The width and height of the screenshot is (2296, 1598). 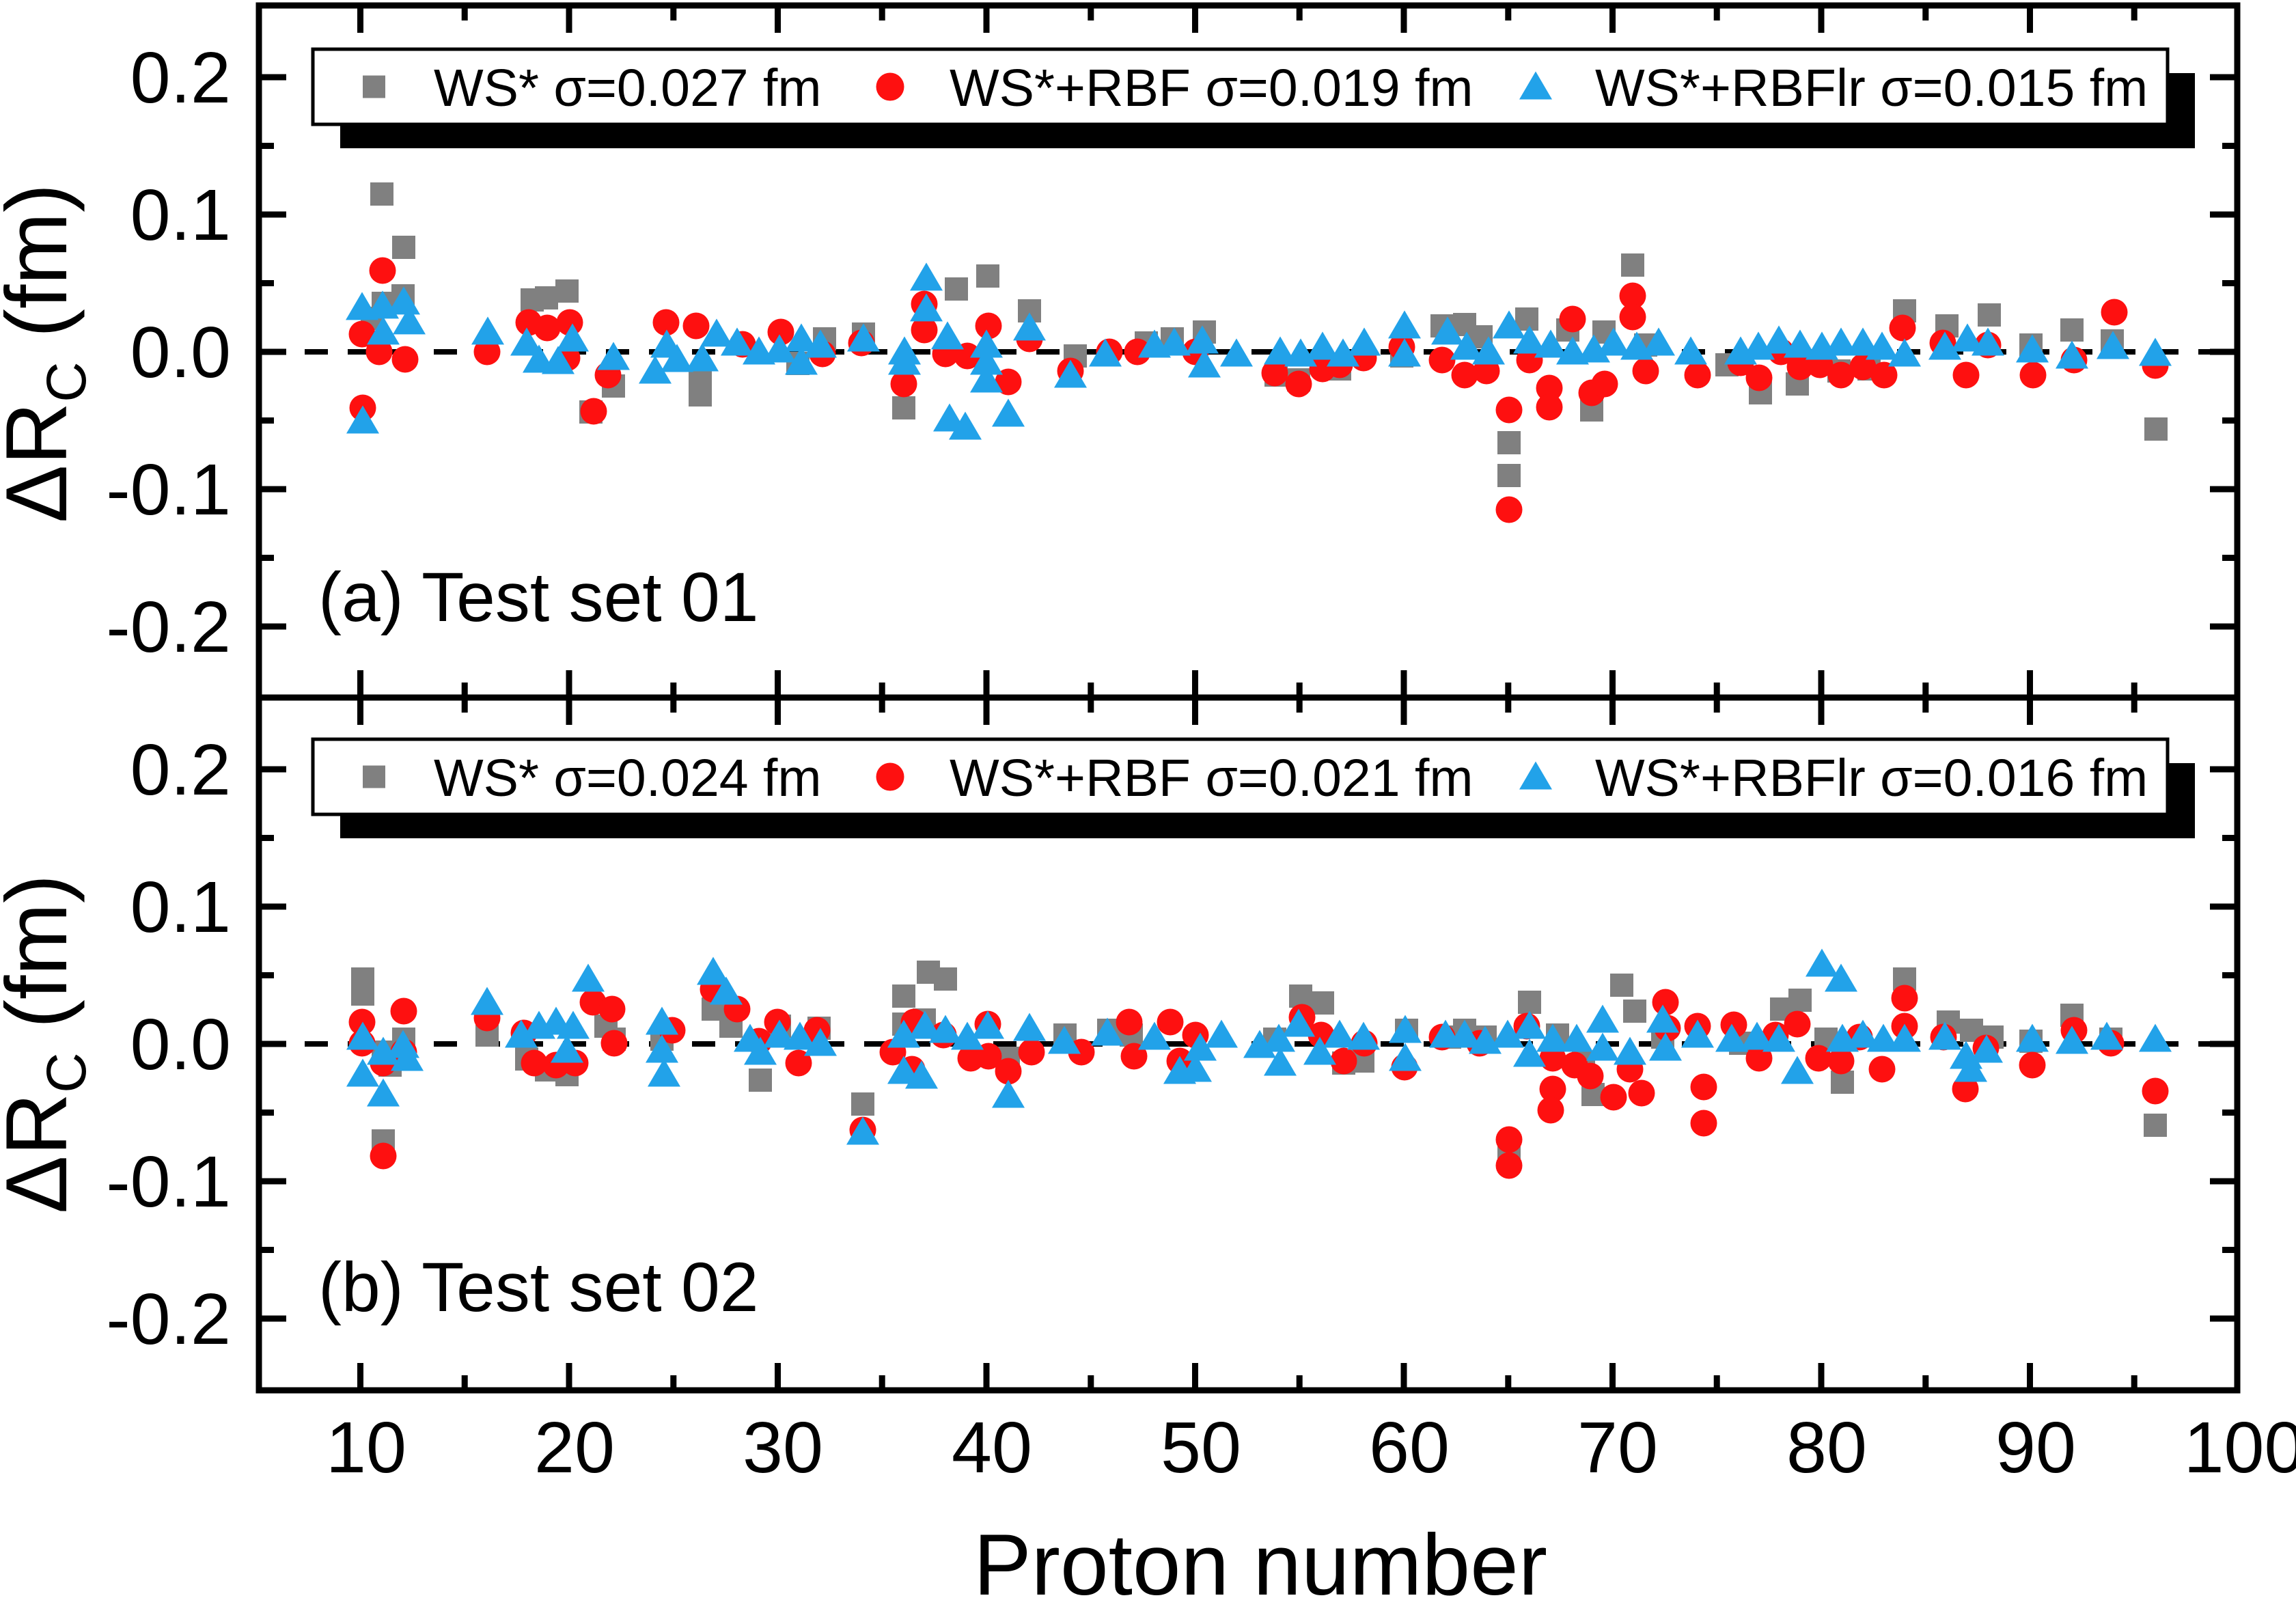 What do you see at coordinates (628, 88) in the screenshot?
I see `svg-text: WS* σ=0.027 fm` at bounding box center [628, 88].